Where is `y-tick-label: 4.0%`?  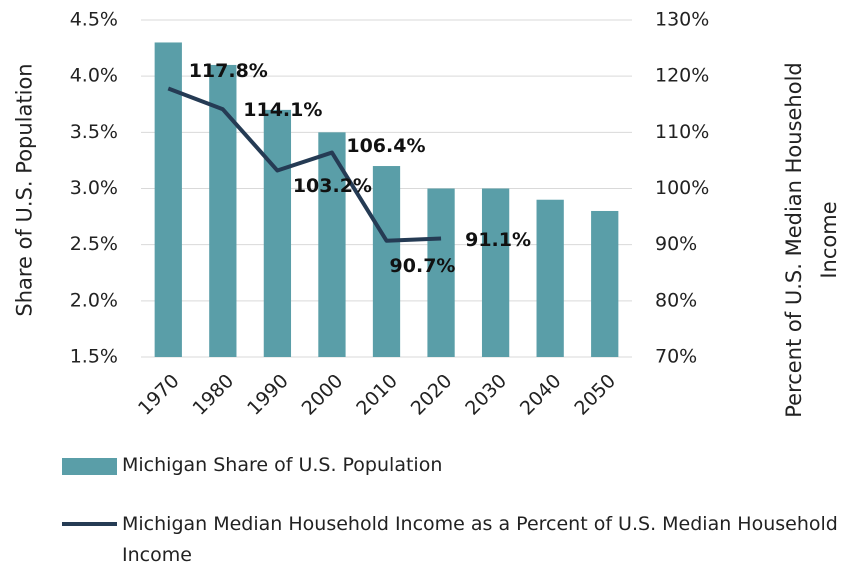
y-tick-label: 4.0% is located at coordinates (94, 76).